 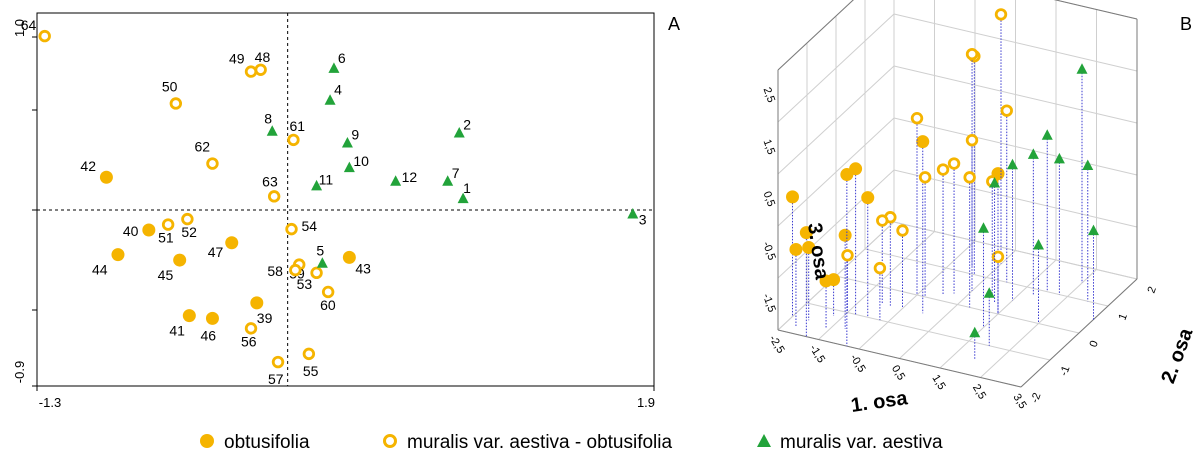 I want to click on point-label-56: 56, so click(x=249, y=341).